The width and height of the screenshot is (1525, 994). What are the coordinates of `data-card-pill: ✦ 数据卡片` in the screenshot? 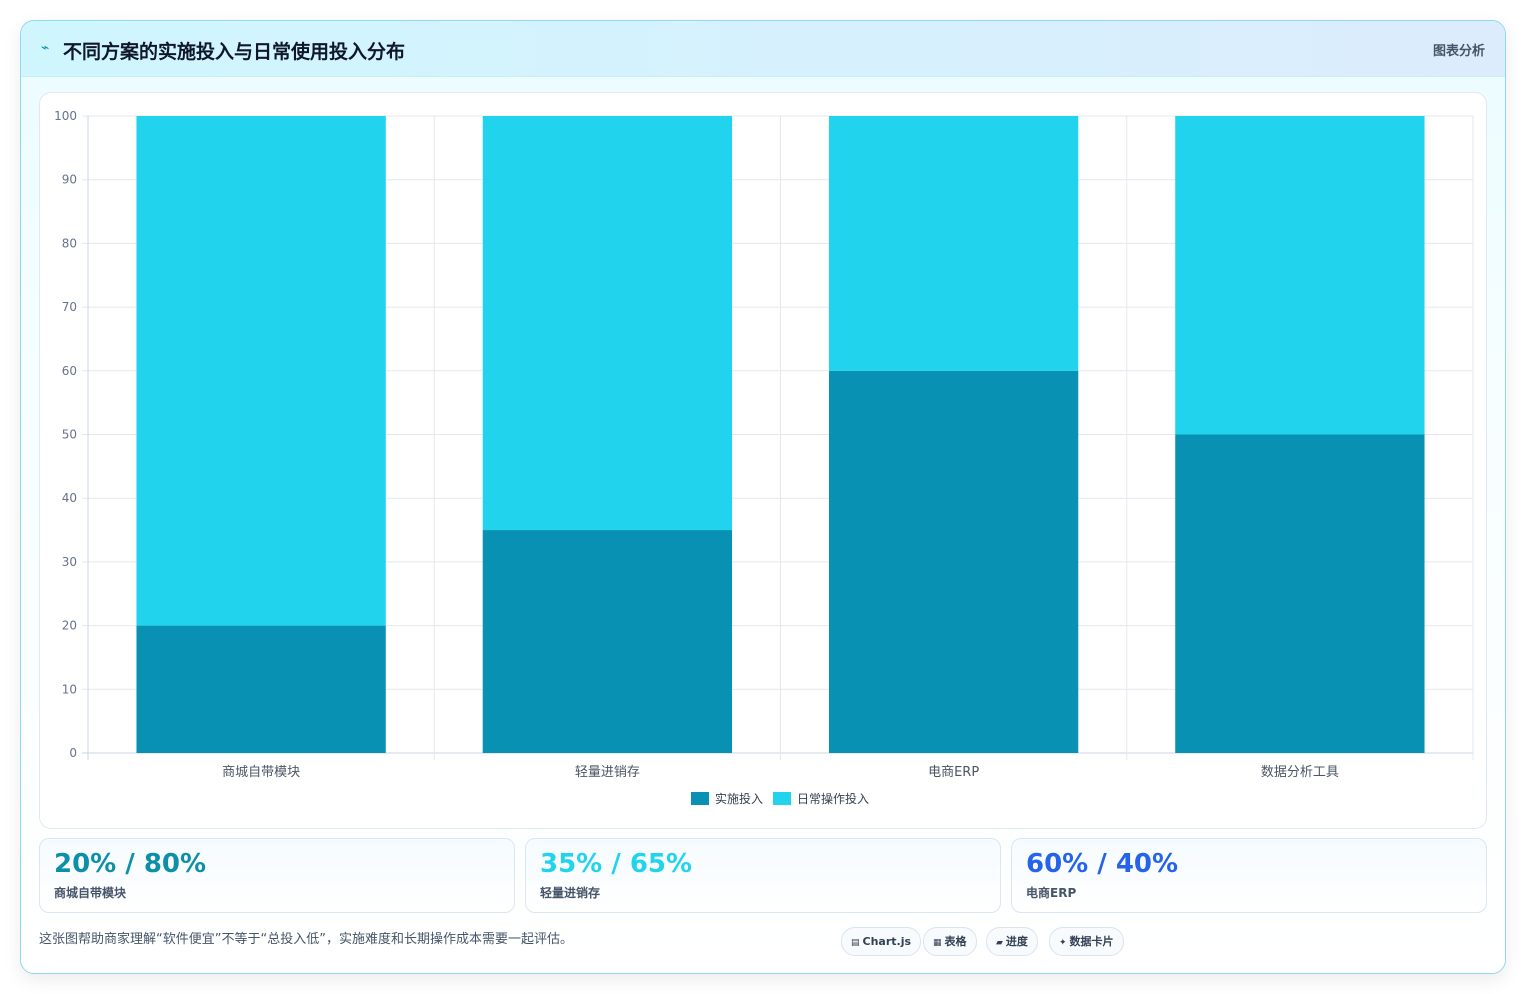 It's located at (1086, 941).